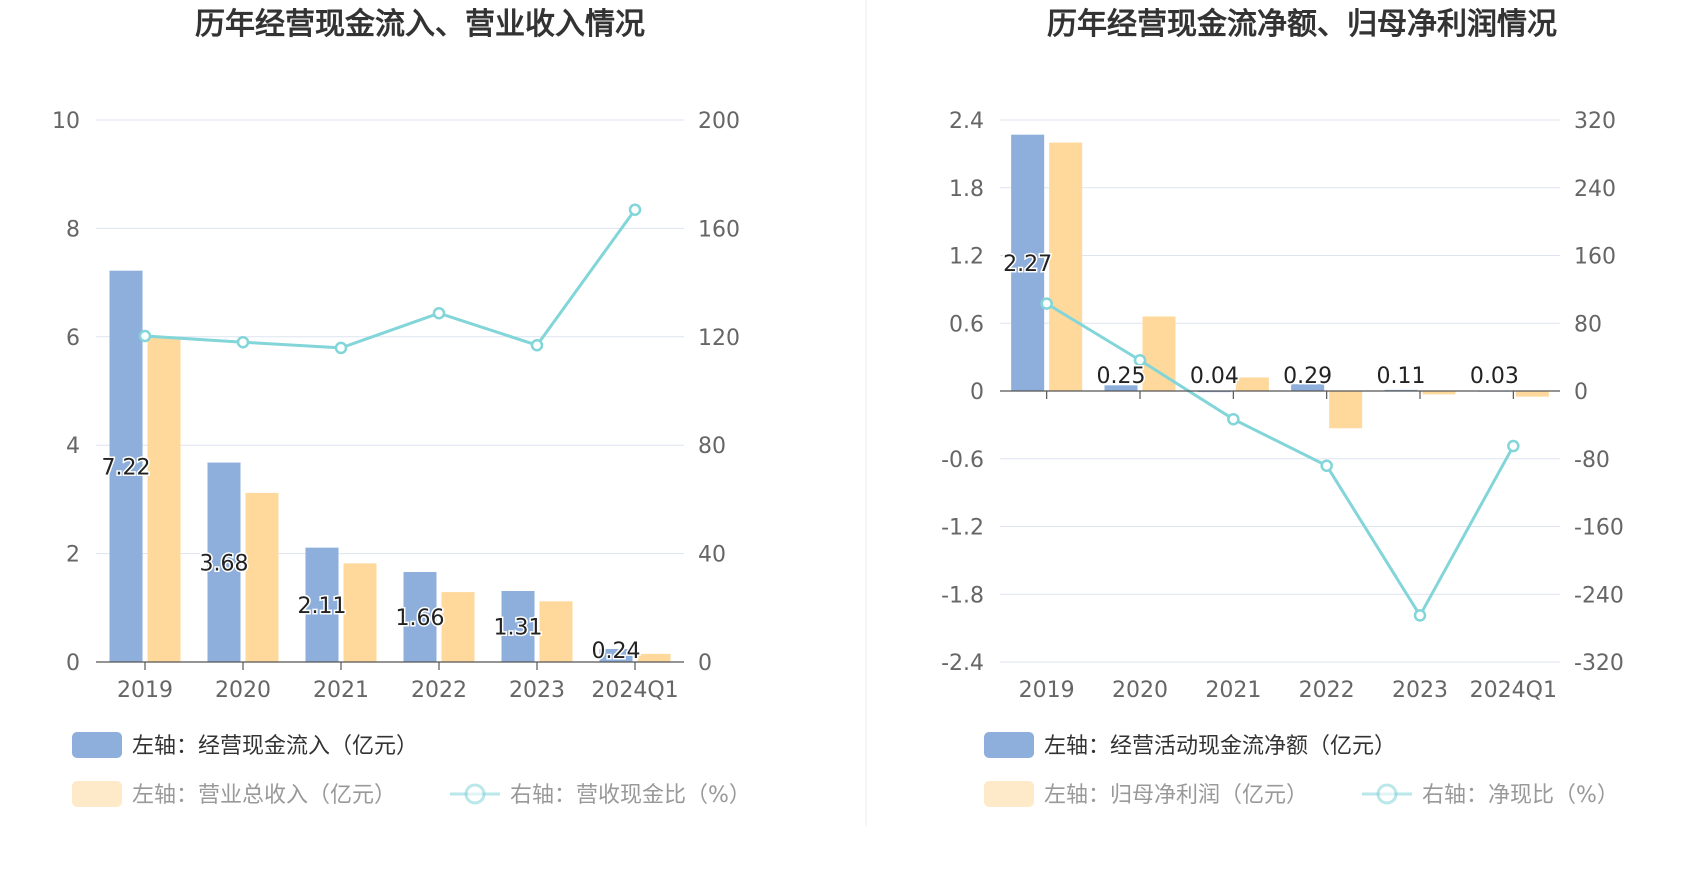  Describe the element at coordinates (73, 229) in the screenshot. I see `left-tick-label: 8` at that location.